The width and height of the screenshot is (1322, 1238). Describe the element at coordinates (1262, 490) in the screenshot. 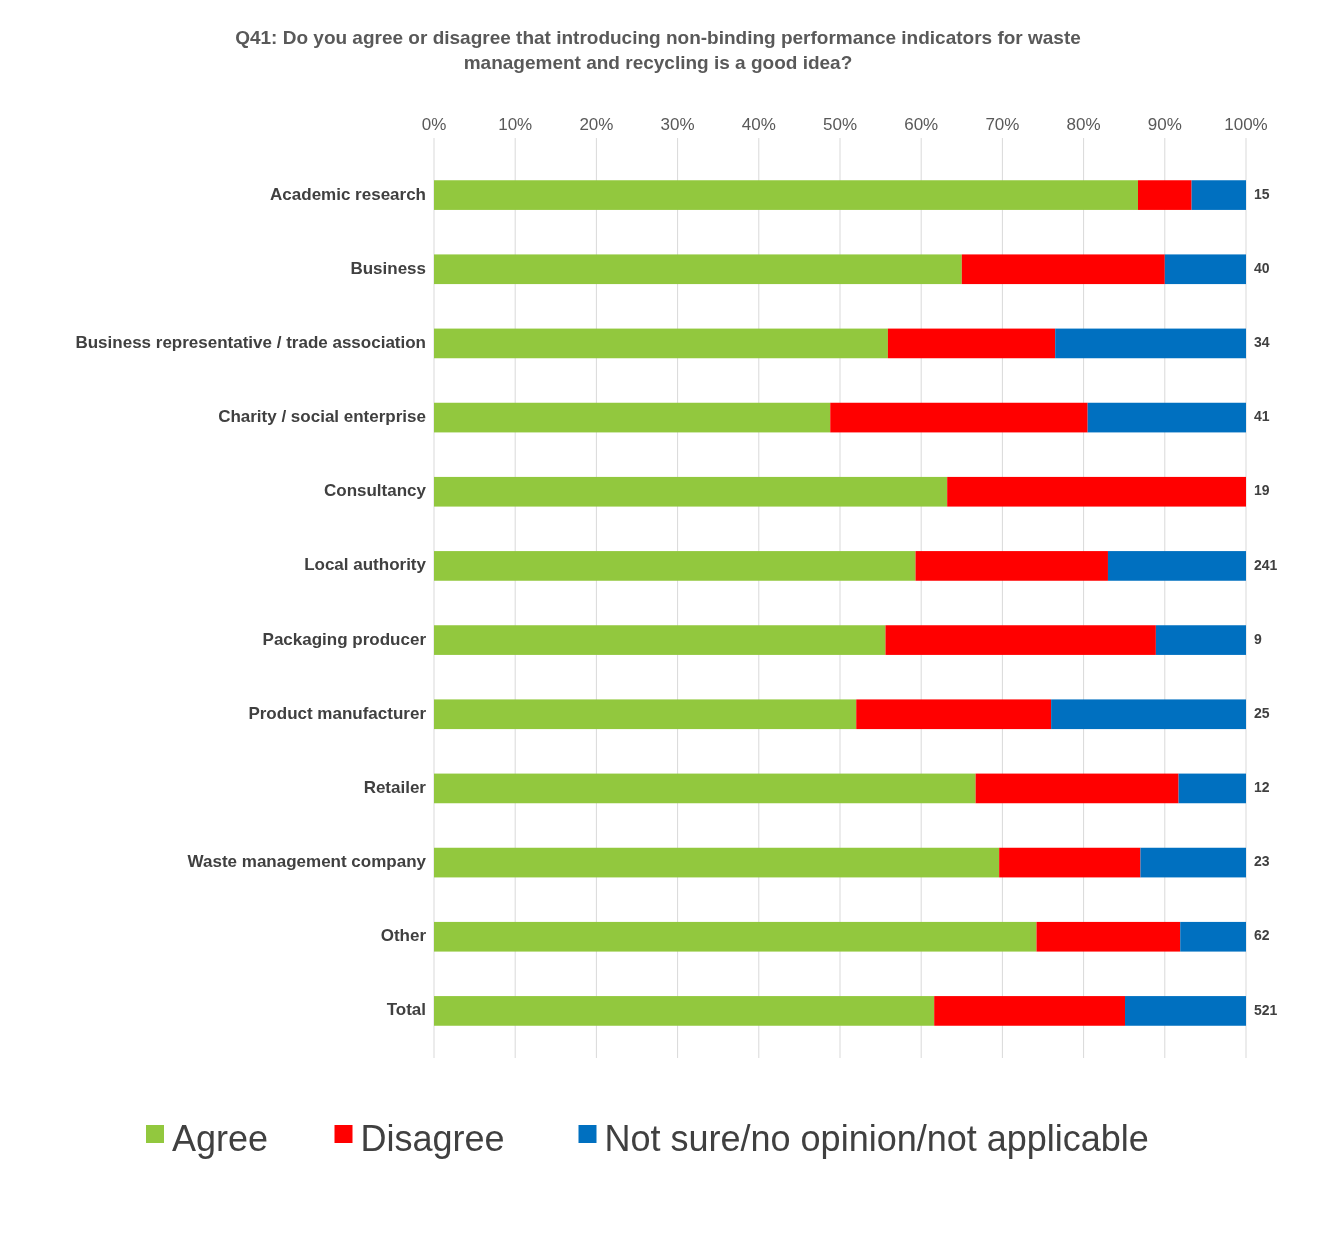

I see `text: 19` at that location.